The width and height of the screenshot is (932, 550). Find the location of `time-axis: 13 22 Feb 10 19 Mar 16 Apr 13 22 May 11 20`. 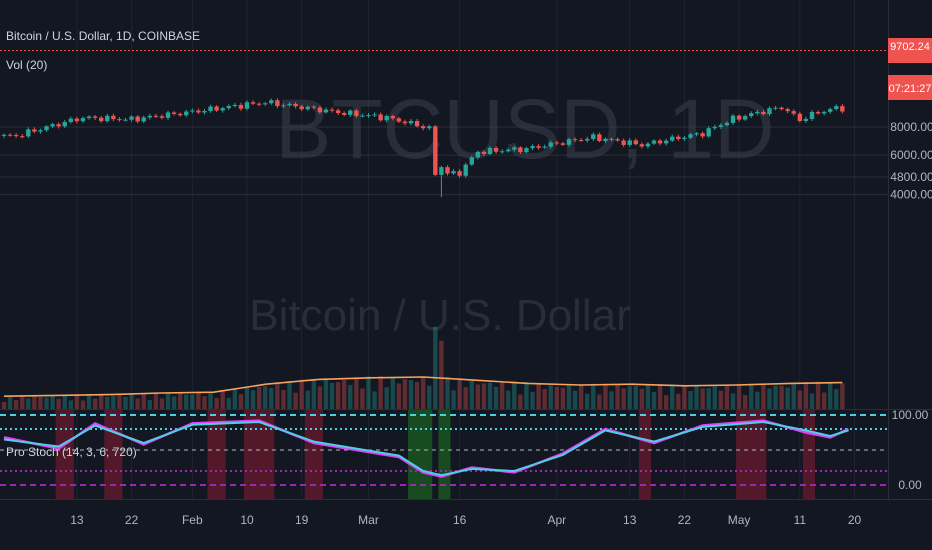

time-axis: 13 22 Feb 10 19 Mar 16 Apr 13 22 May 11 20 is located at coordinates (465, 520).